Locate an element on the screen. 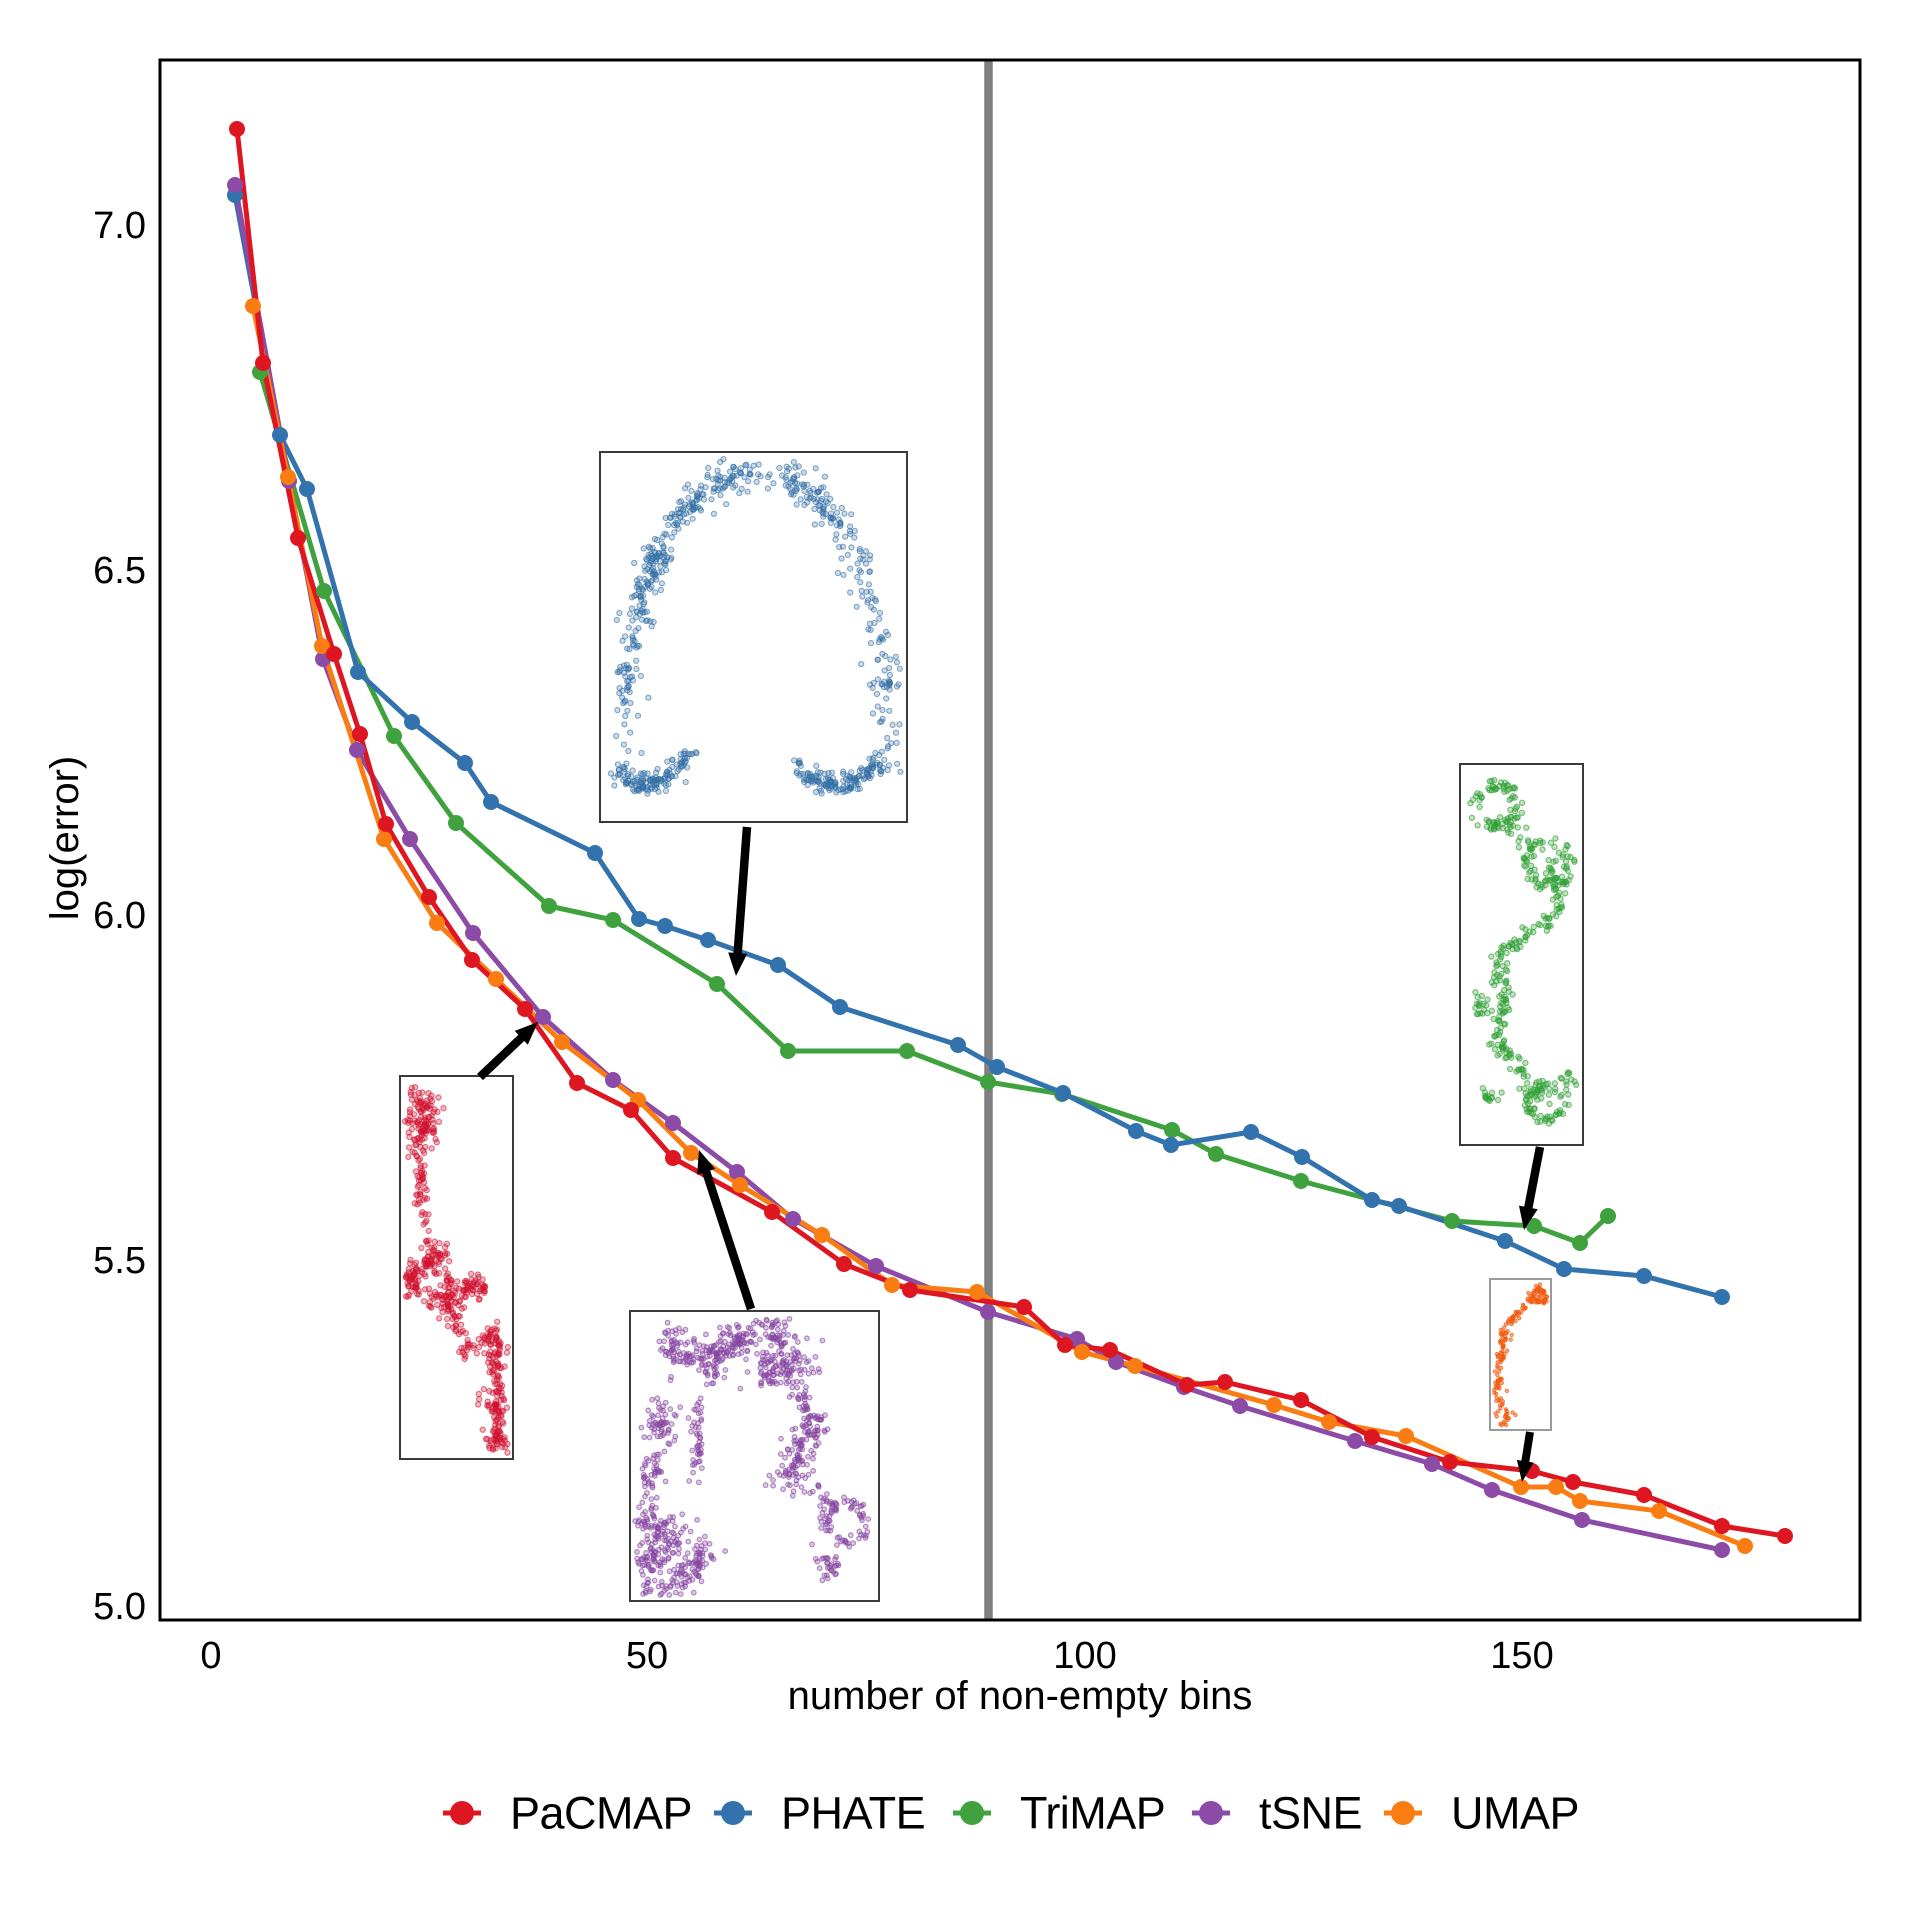 The height and width of the screenshot is (1920, 1920). svg-text: 6.0 is located at coordinates (119, 916).